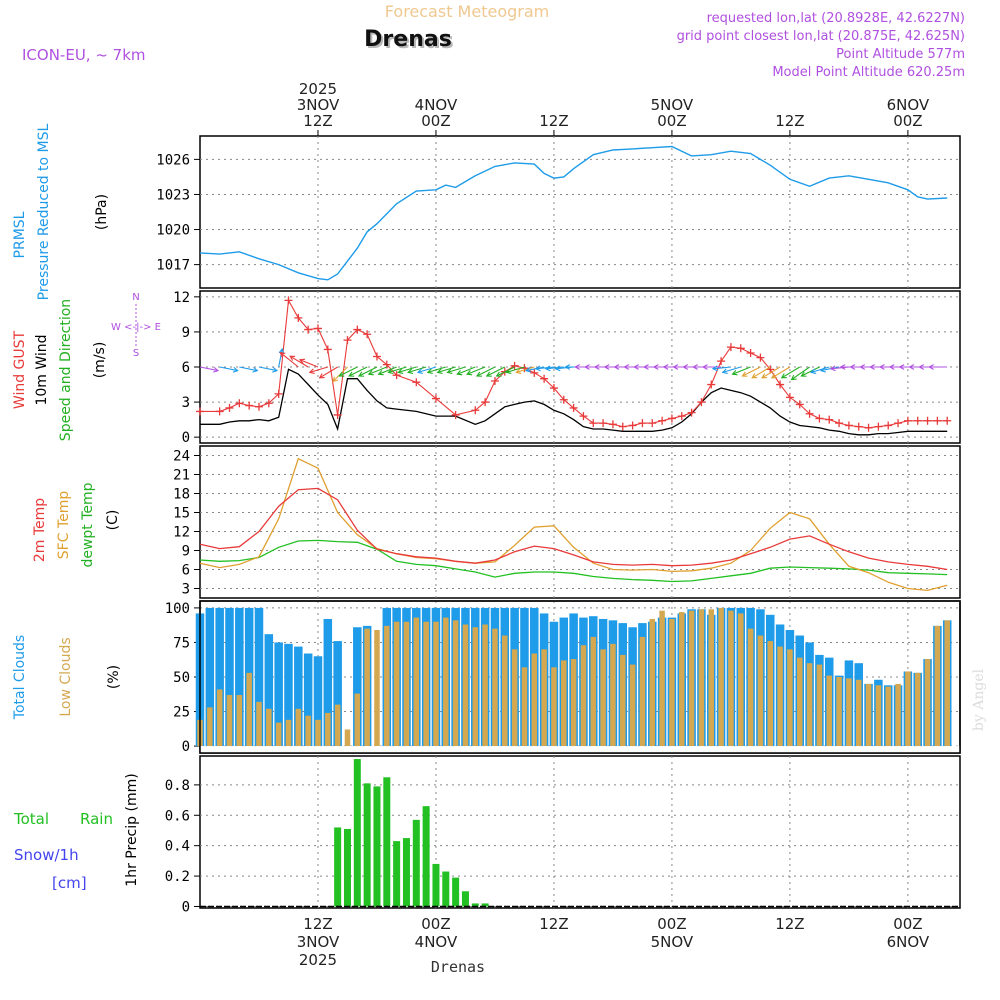 This screenshot has width=1000, height=1000. I want to click on hpa-unit: (hPa), so click(102, 212).